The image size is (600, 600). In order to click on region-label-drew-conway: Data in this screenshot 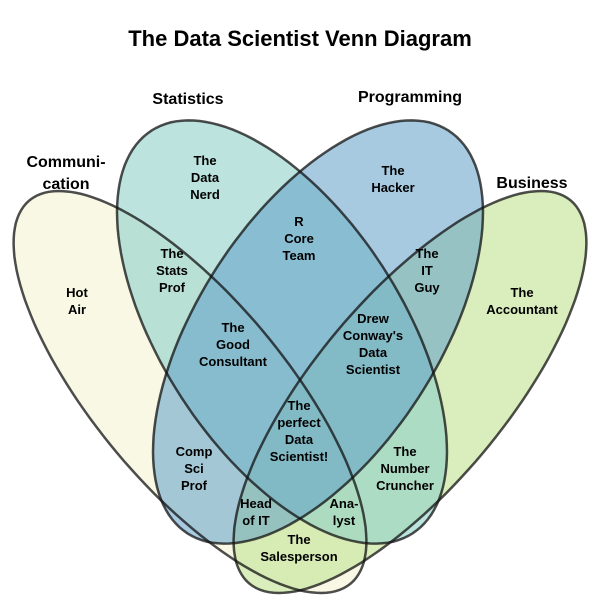, I will do `click(373, 352)`.